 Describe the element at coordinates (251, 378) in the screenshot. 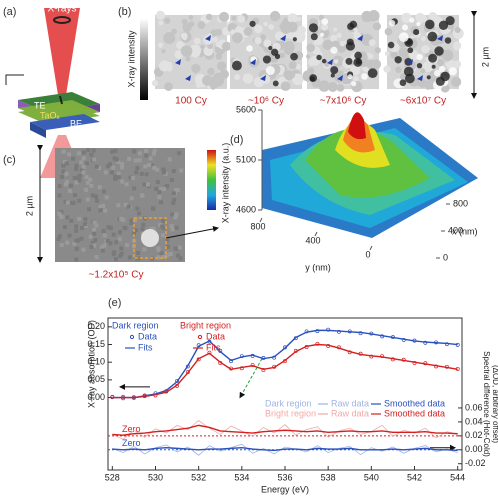

I see `guide` at that location.